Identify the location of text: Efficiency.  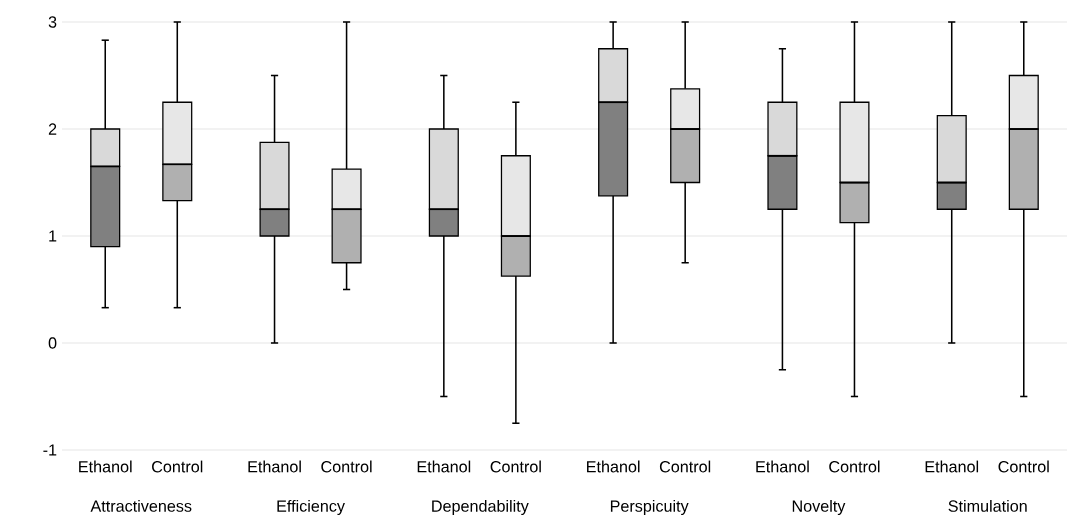
(311, 507).